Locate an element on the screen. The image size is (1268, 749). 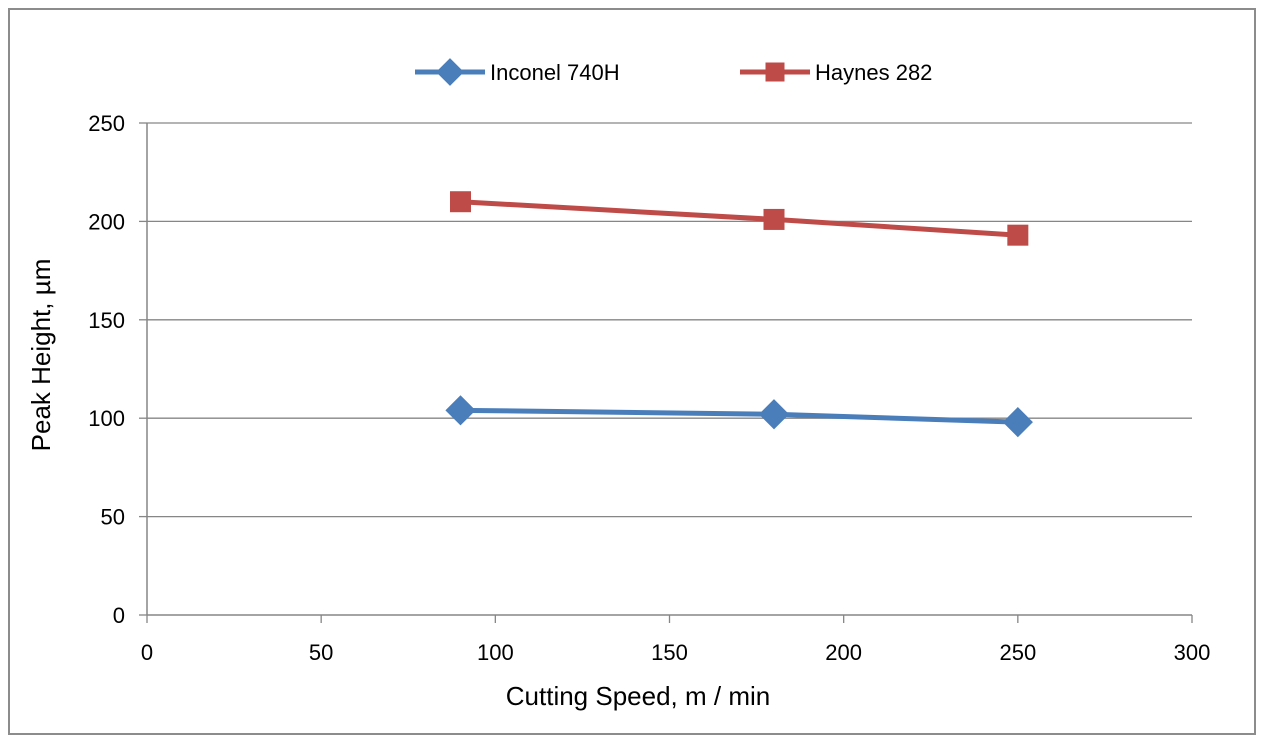
legend: Inconel 740H Haynes 282 is located at coordinates (673, 72).